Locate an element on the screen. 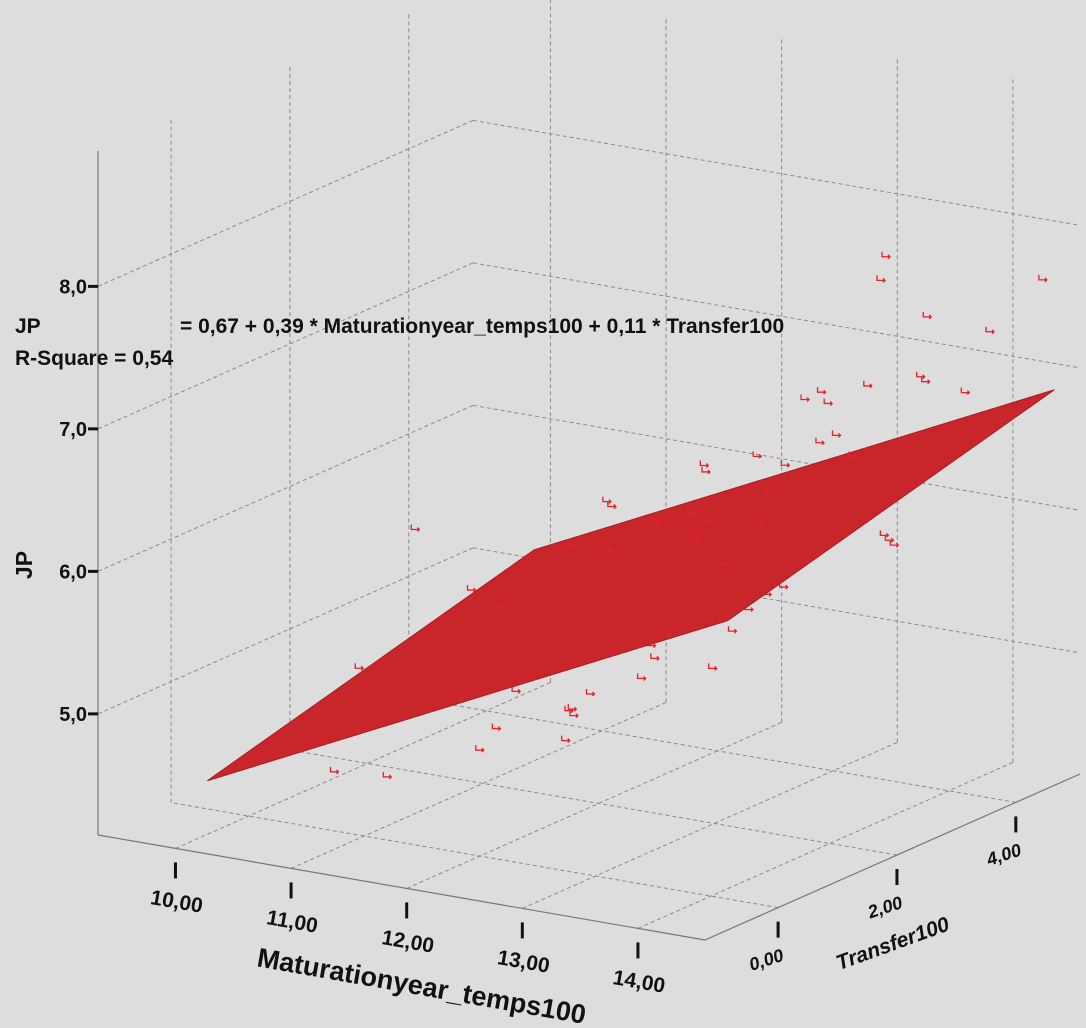  z-tick-label: 7,0 is located at coordinates (73, 430).